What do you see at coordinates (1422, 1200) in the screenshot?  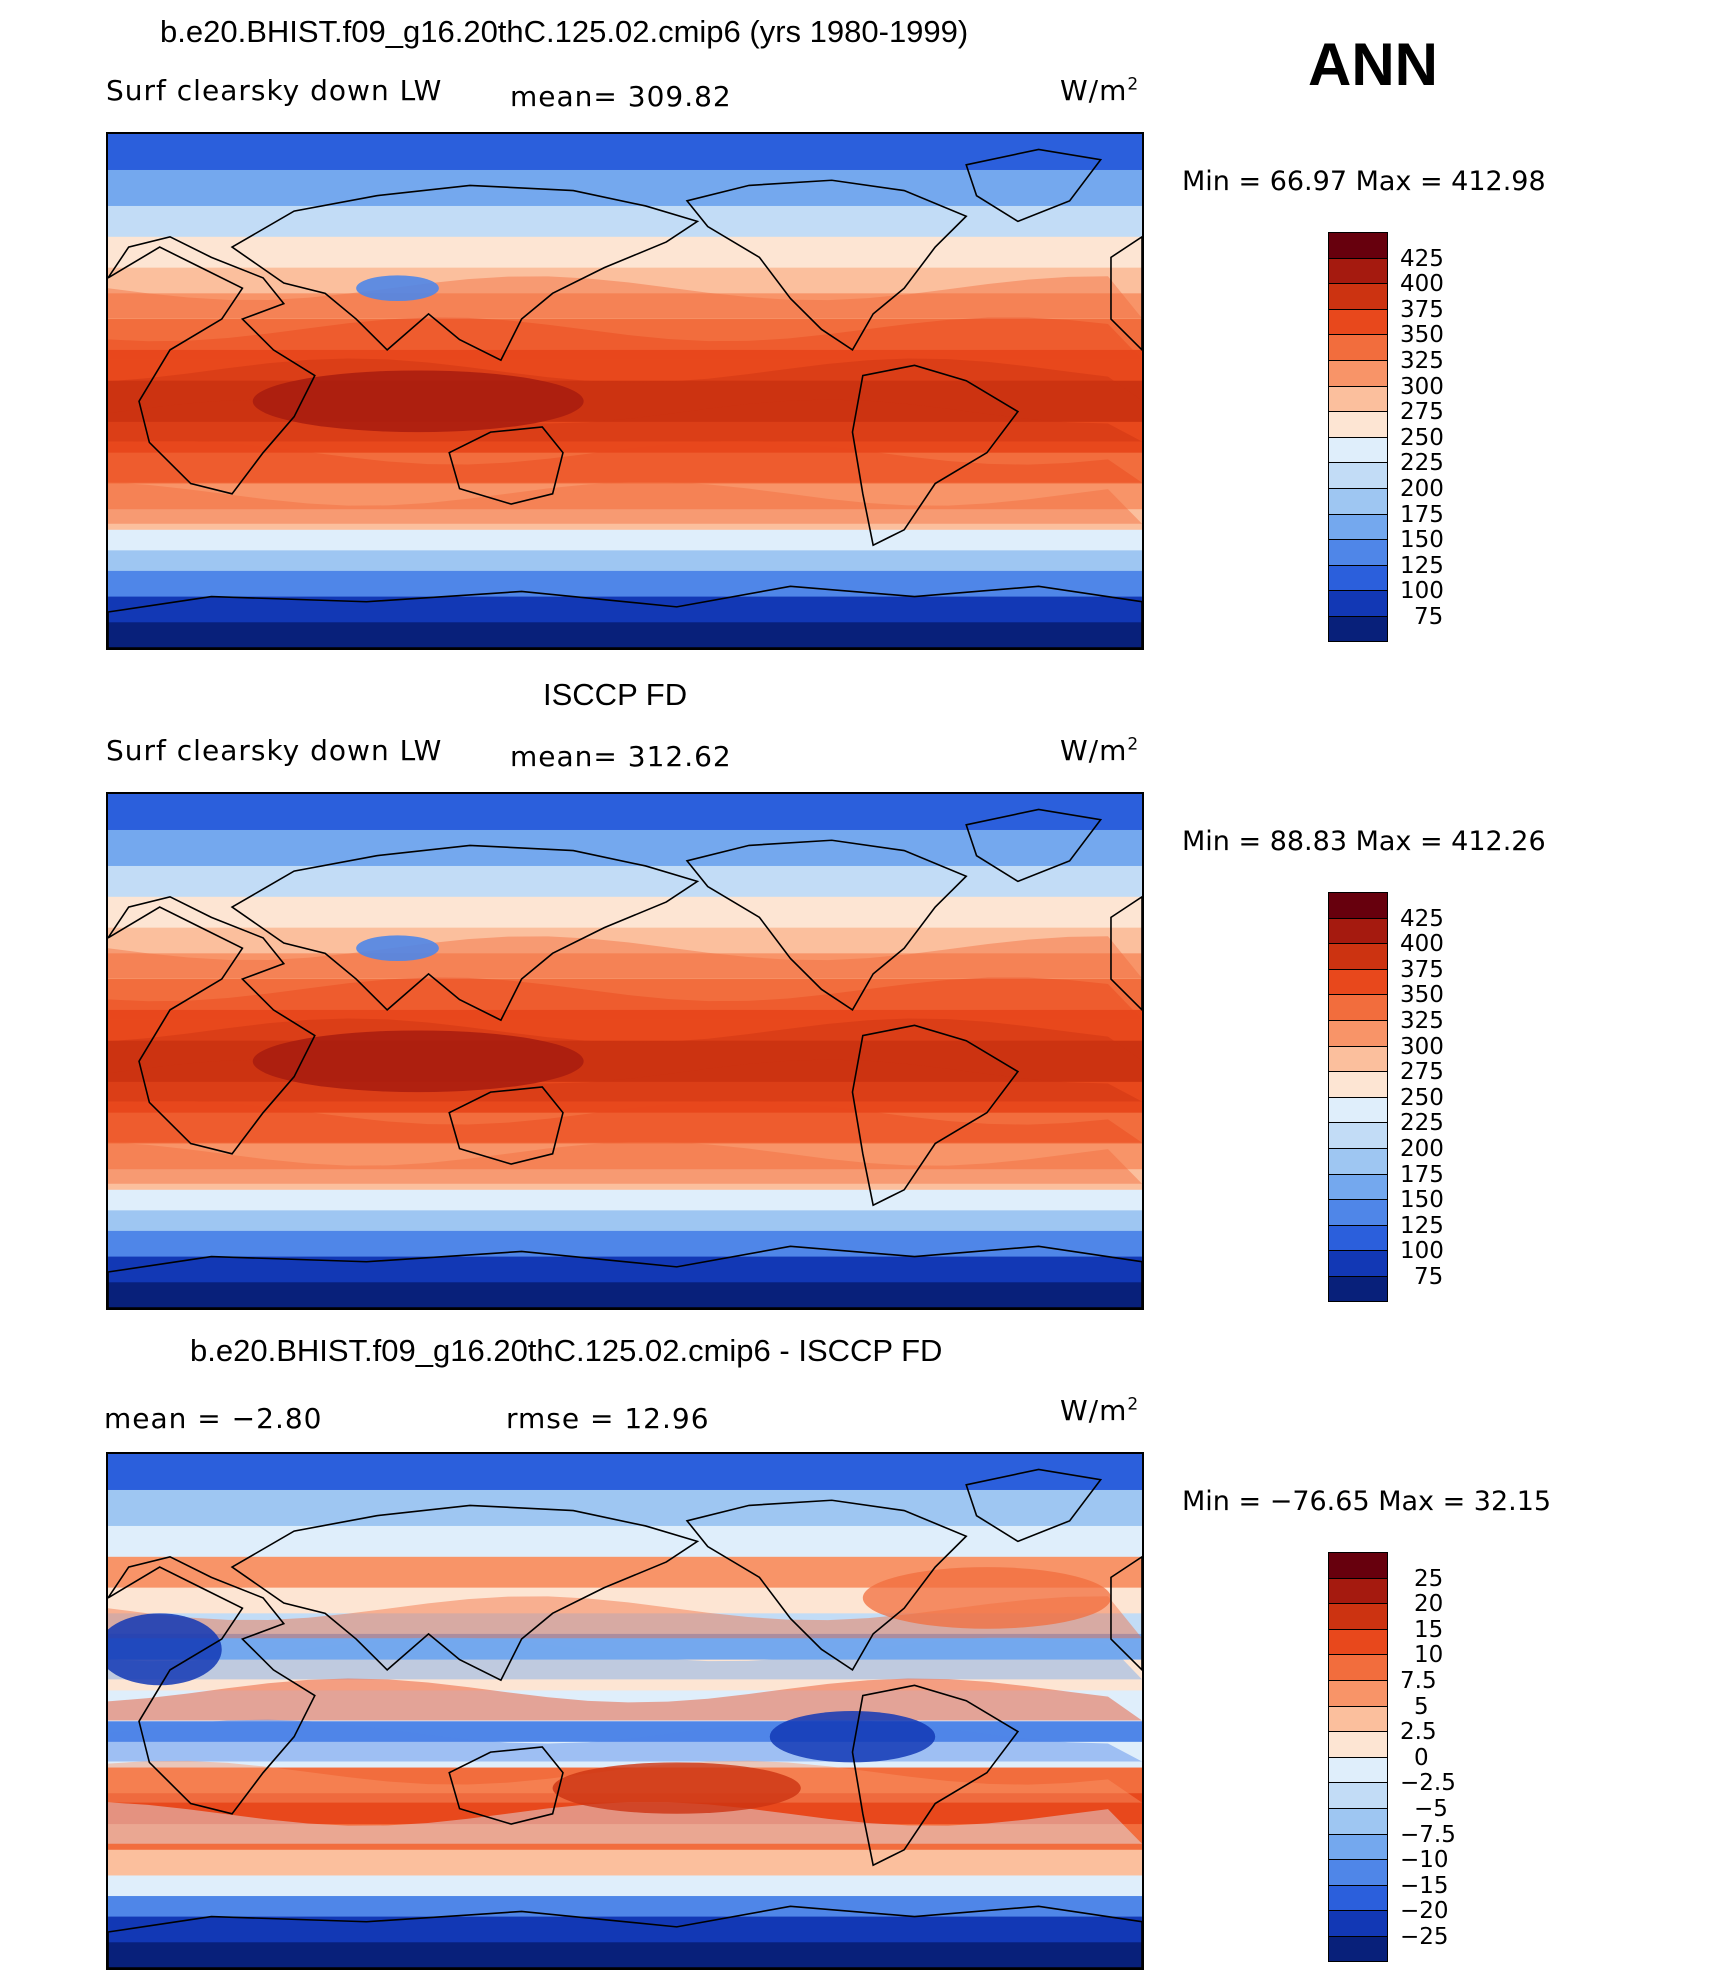 I see `colorbar-tick-label: 150` at bounding box center [1422, 1200].